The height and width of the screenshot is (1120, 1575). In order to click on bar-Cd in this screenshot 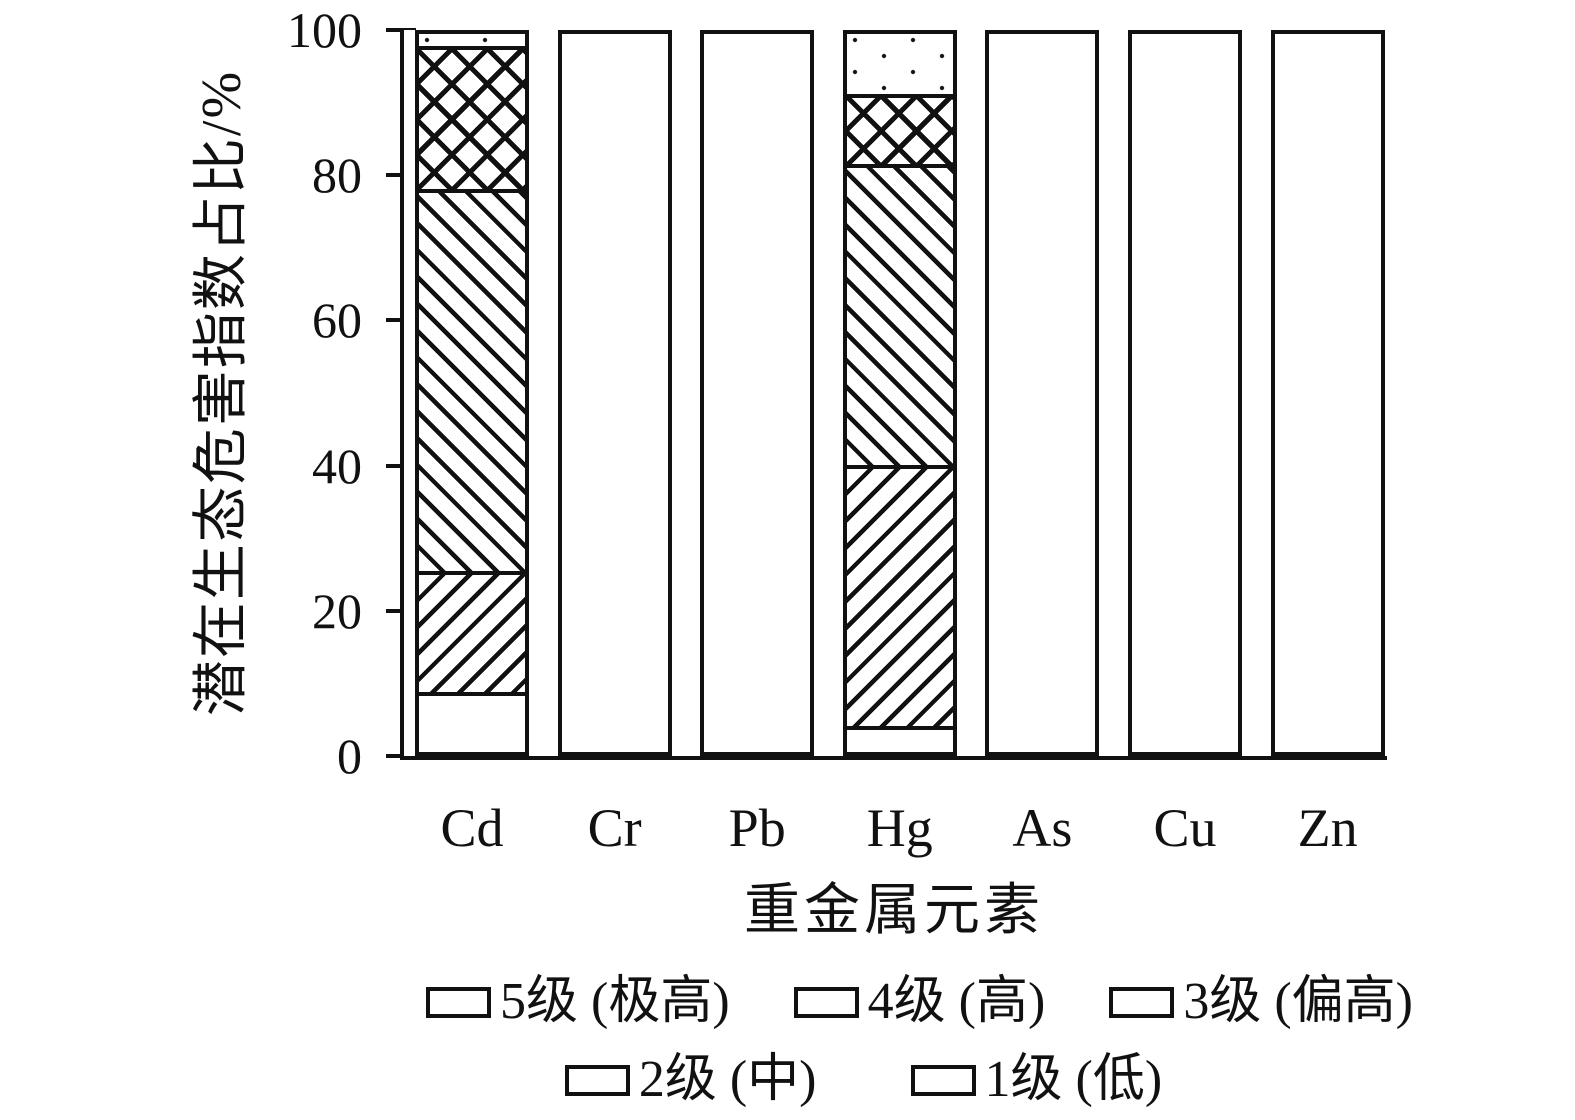, I will do `click(472, 393)`.